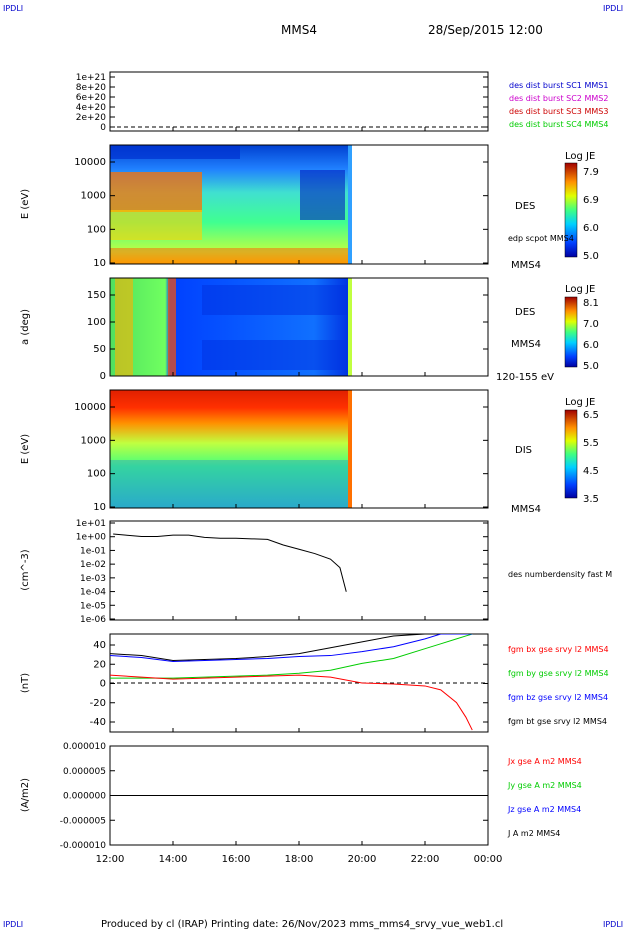  What do you see at coordinates (425, 859) in the screenshot?
I see `x-tick-label: 22:00` at bounding box center [425, 859].